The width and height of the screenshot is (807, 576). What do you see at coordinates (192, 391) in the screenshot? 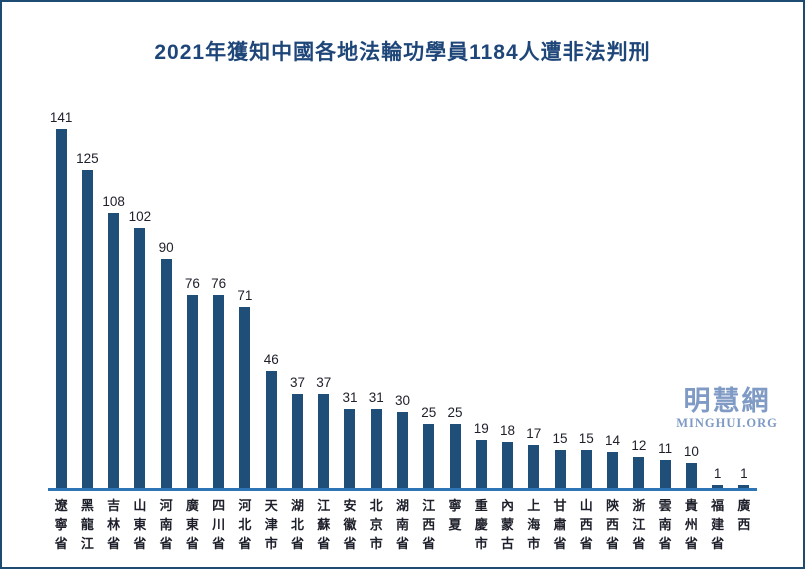
I see `bar-廣東省` at bounding box center [192, 391].